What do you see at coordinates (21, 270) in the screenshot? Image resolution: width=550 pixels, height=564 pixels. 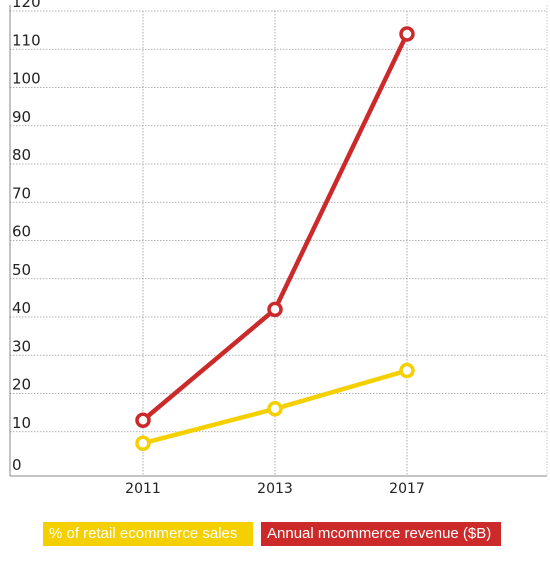 I see `y-tick-label: 50` at bounding box center [21, 270].